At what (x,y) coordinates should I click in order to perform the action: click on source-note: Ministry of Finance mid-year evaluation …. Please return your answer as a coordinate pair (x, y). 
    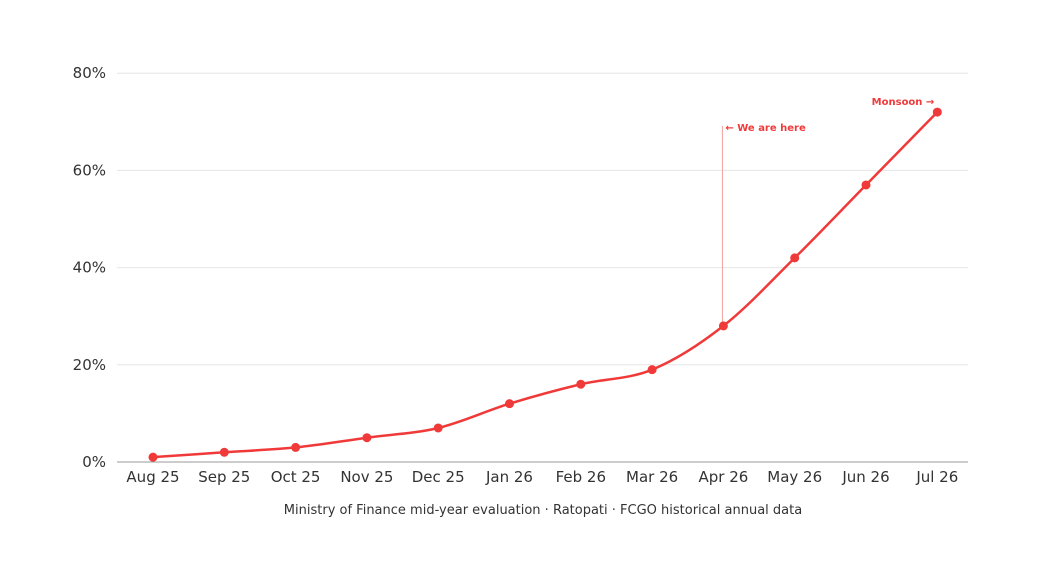
    Looking at the image, I should click on (543, 510).